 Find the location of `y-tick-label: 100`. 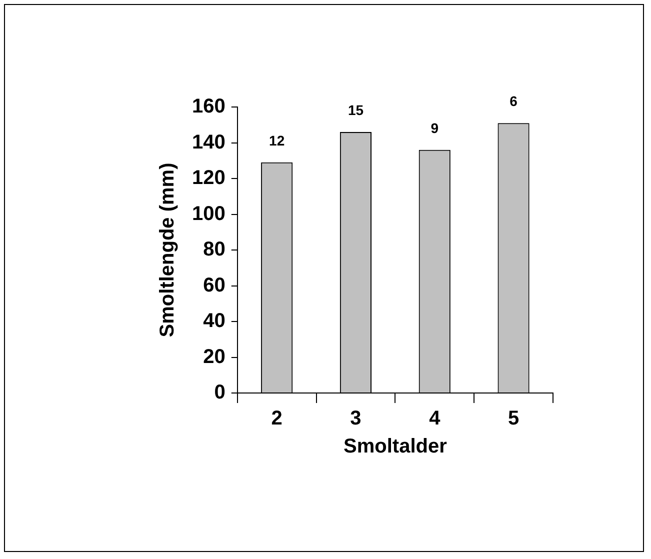

y-tick-label: 100 is located at coordinates (209, 213).